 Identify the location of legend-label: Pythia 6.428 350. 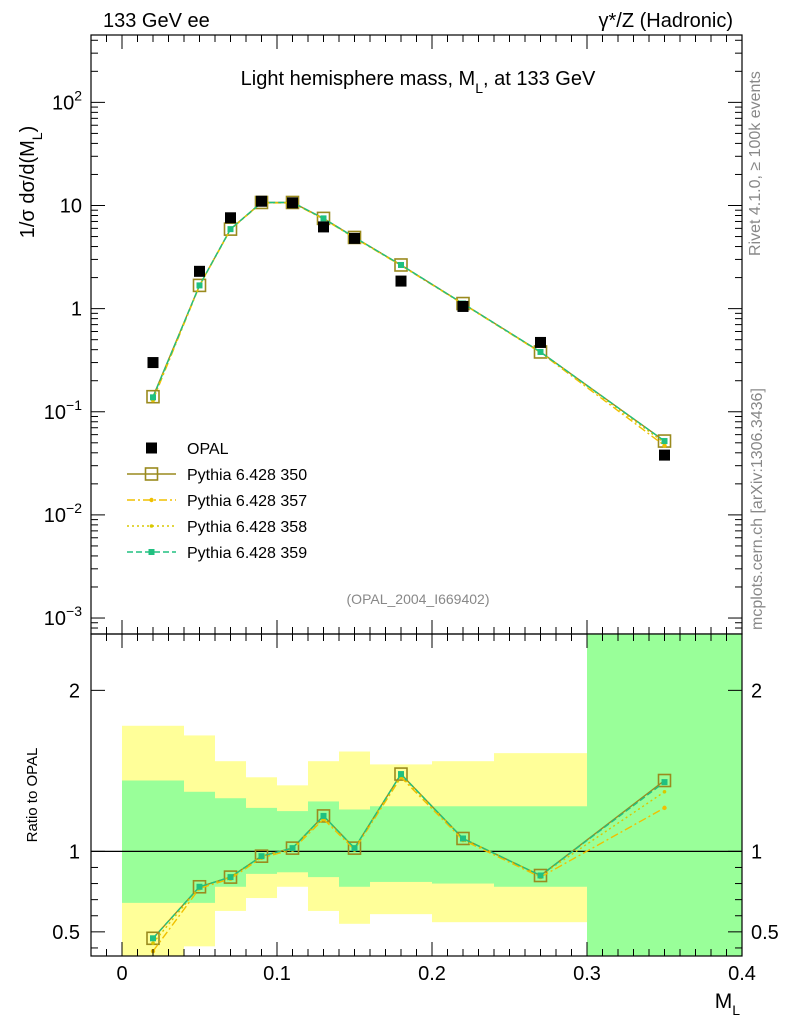
(247, 475).